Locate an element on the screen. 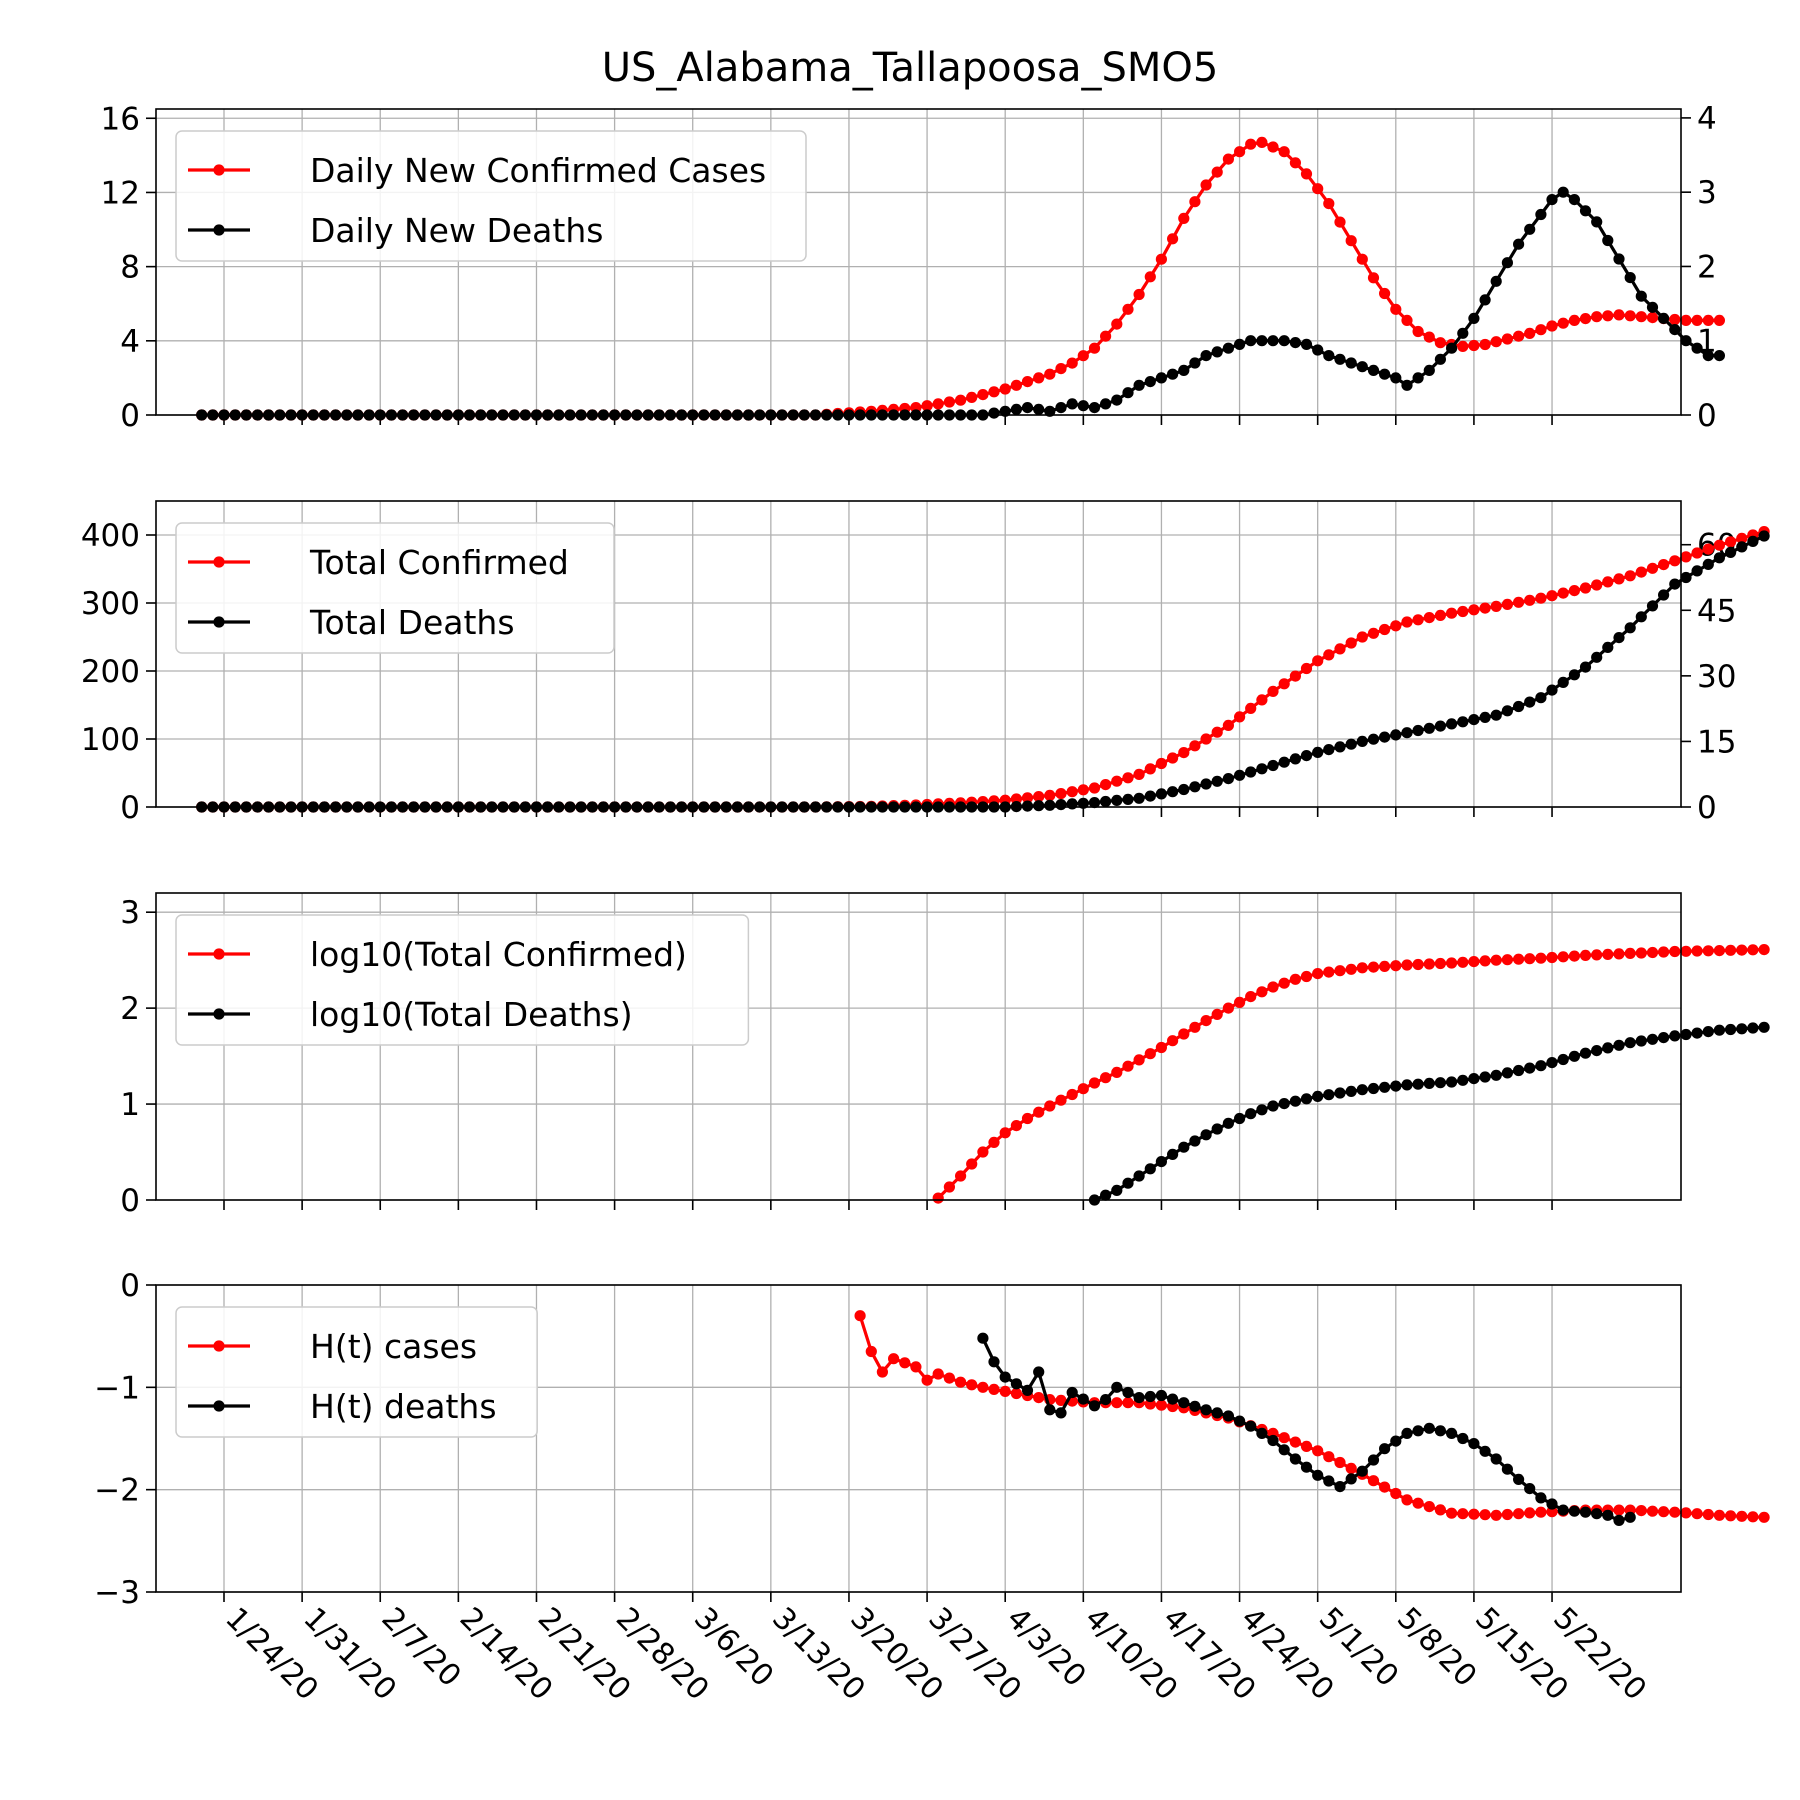  legend-label: Total Deaths is located at coordinates (412, 622).